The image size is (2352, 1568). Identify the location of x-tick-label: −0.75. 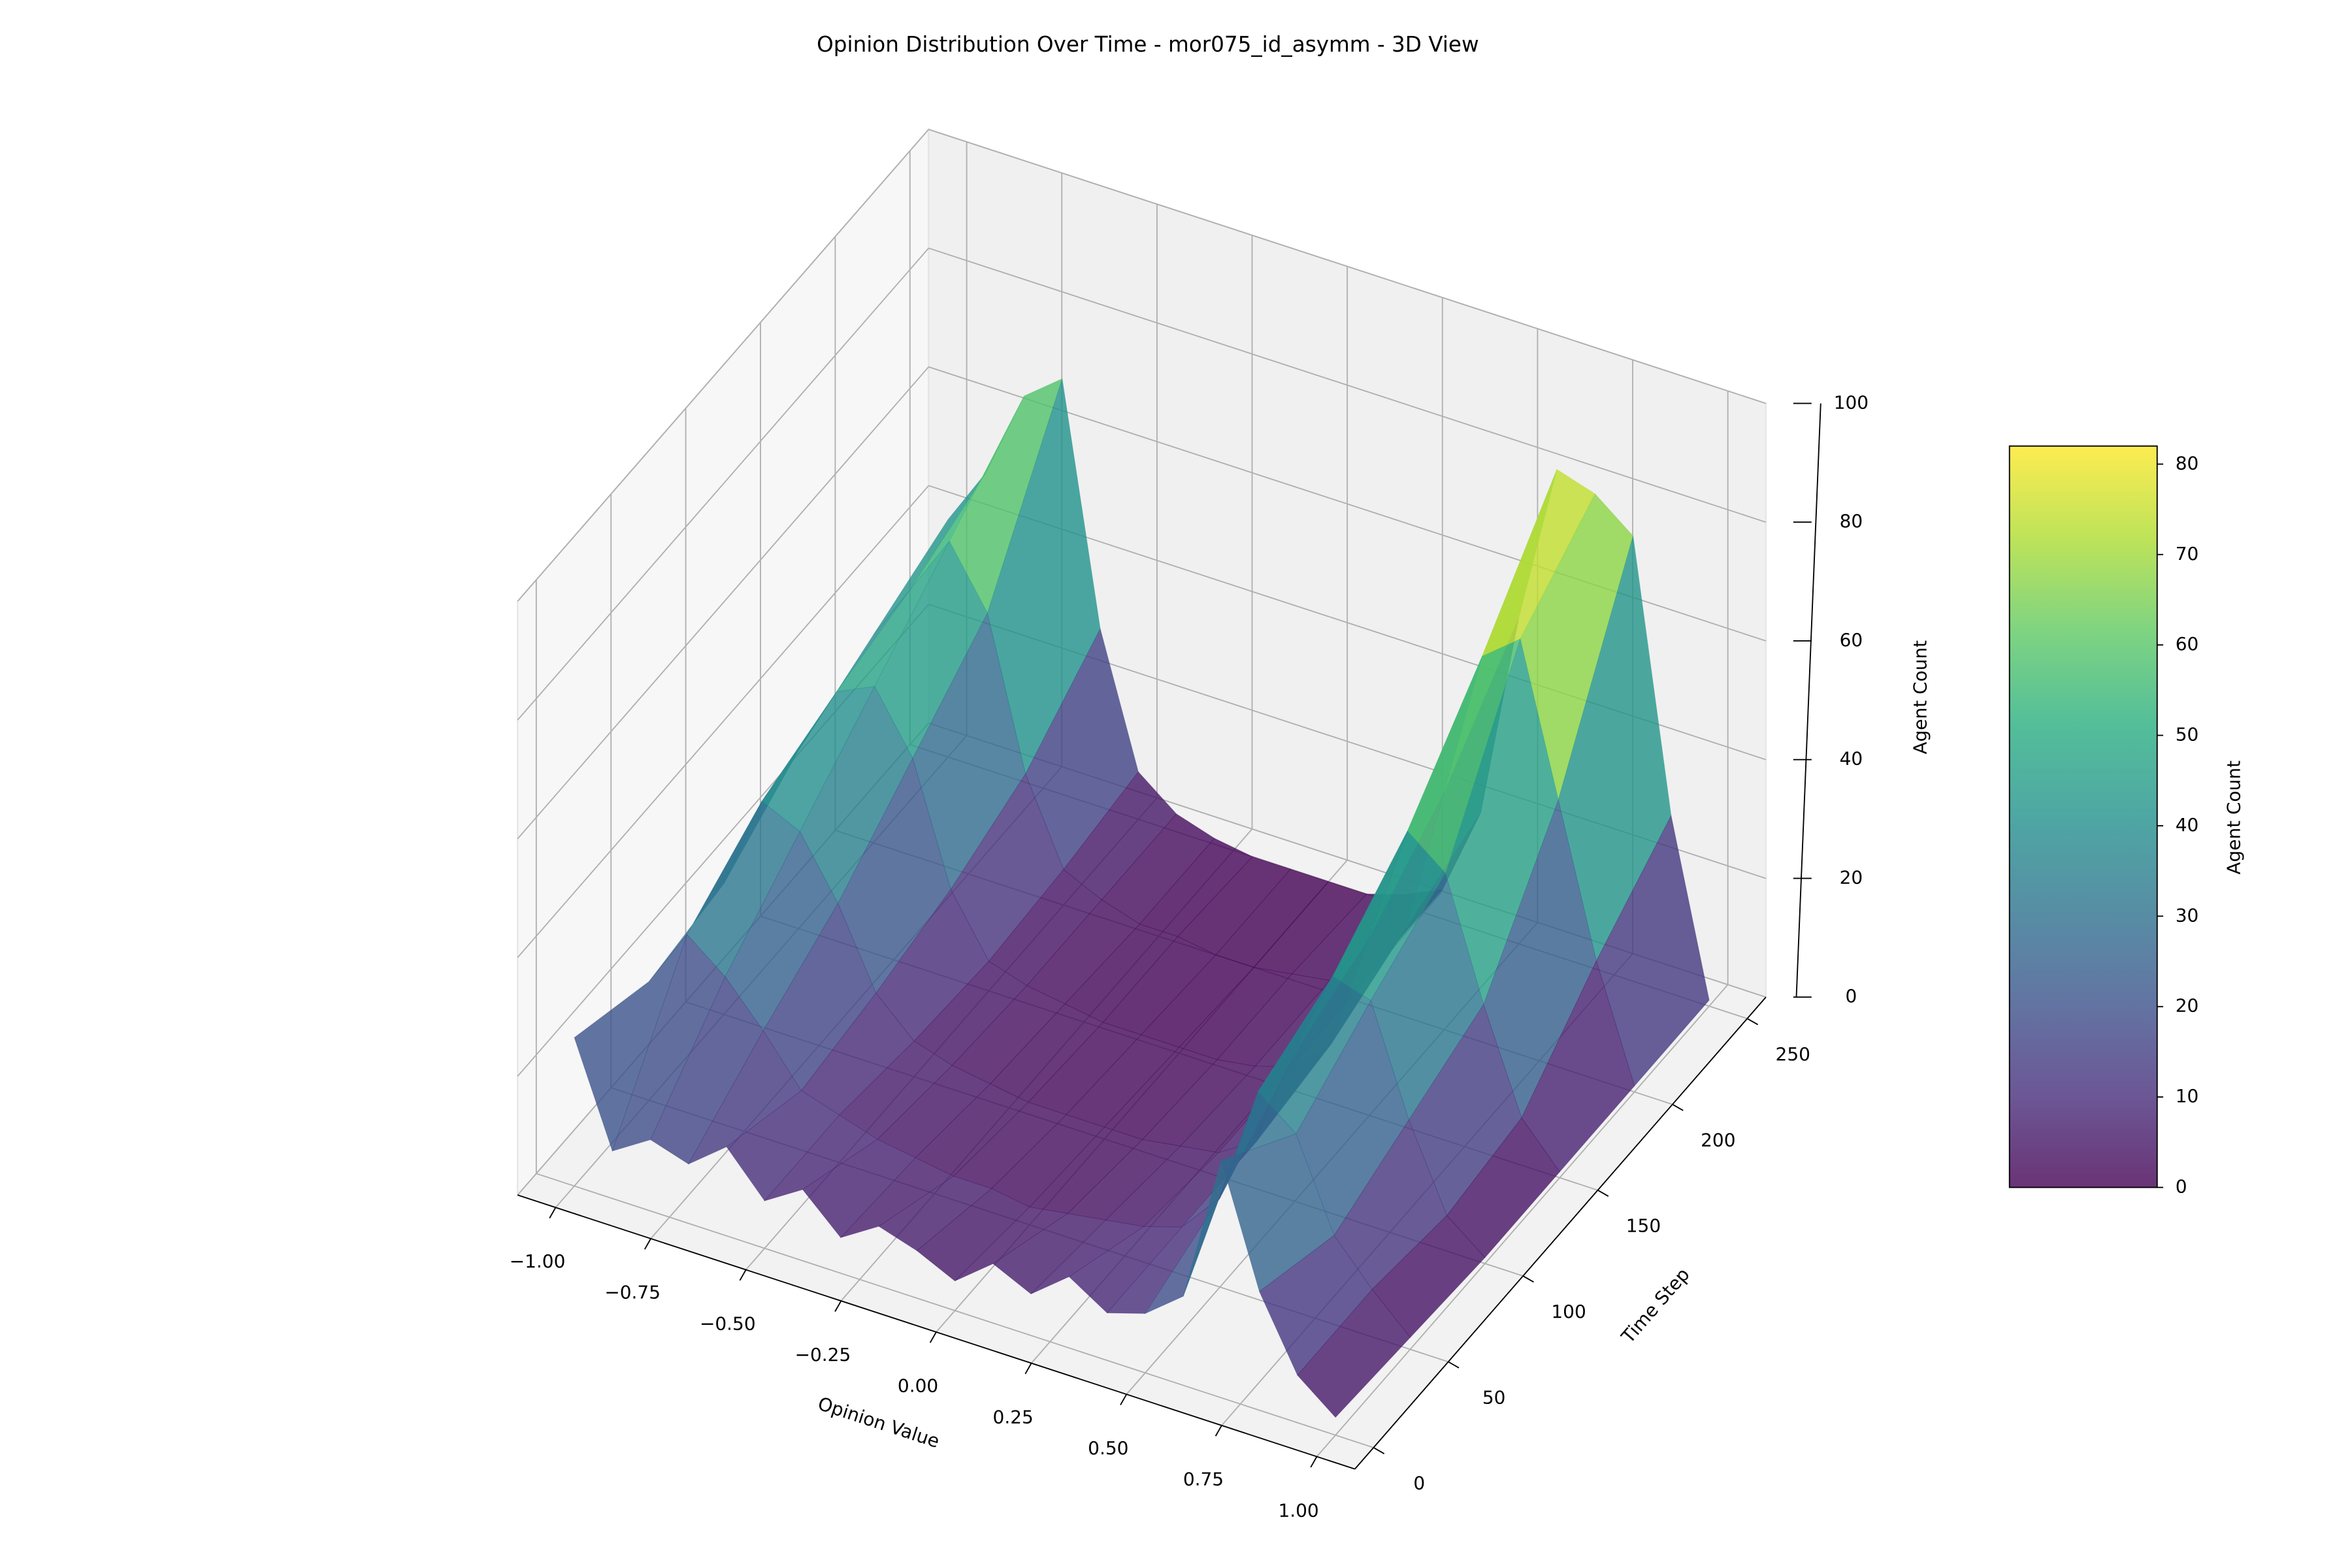
(632, 1292).